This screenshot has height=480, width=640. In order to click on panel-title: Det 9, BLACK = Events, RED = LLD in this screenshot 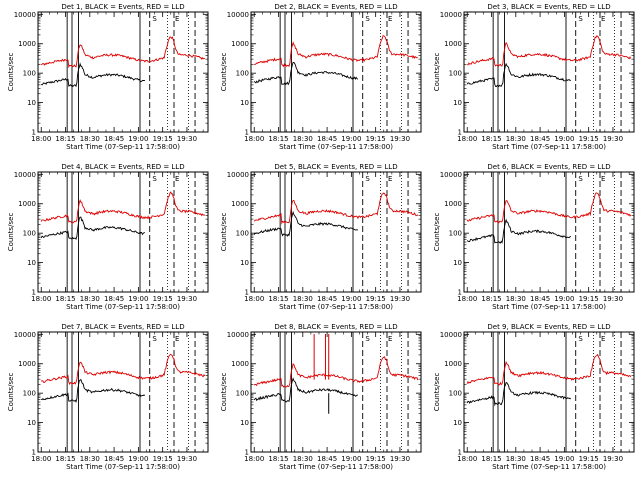, I will do `click(548, 327)`.